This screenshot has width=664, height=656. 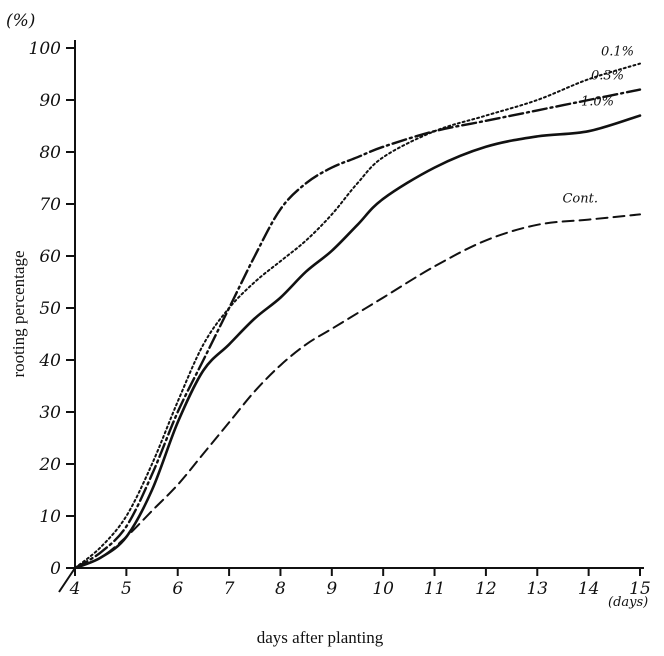 What do you see at coordinates (607, 76) in the screenshot?
I see `series-label: 0.3%` at bounding box center [607, 76].